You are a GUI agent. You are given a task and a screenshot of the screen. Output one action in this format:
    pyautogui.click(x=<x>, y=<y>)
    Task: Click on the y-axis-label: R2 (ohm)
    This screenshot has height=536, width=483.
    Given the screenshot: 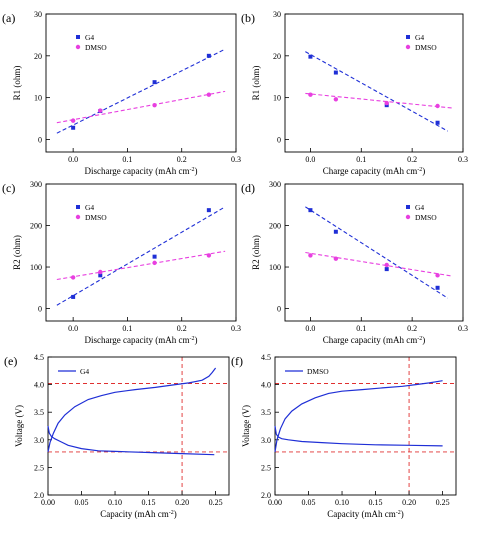 What is the action you would take?
    pyautogui.click(x=17, y=252)
    